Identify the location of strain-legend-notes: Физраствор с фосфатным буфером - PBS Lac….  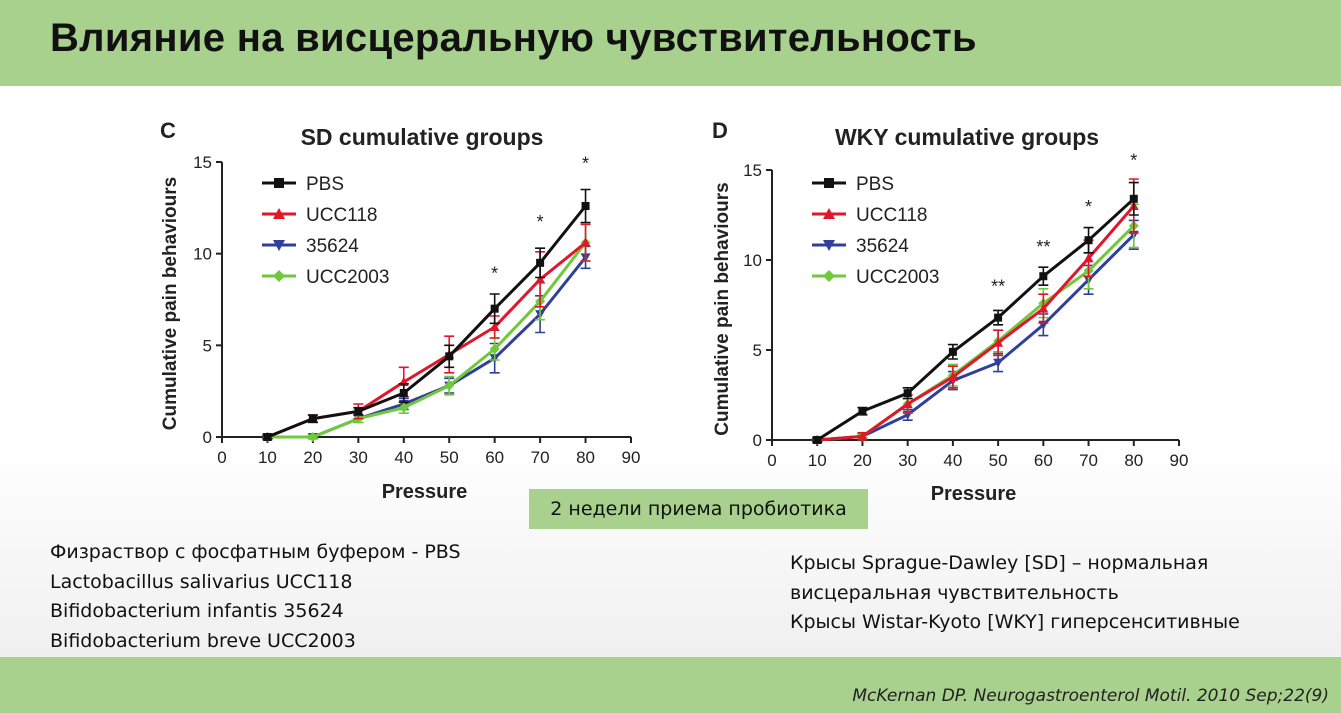
(255, 597).